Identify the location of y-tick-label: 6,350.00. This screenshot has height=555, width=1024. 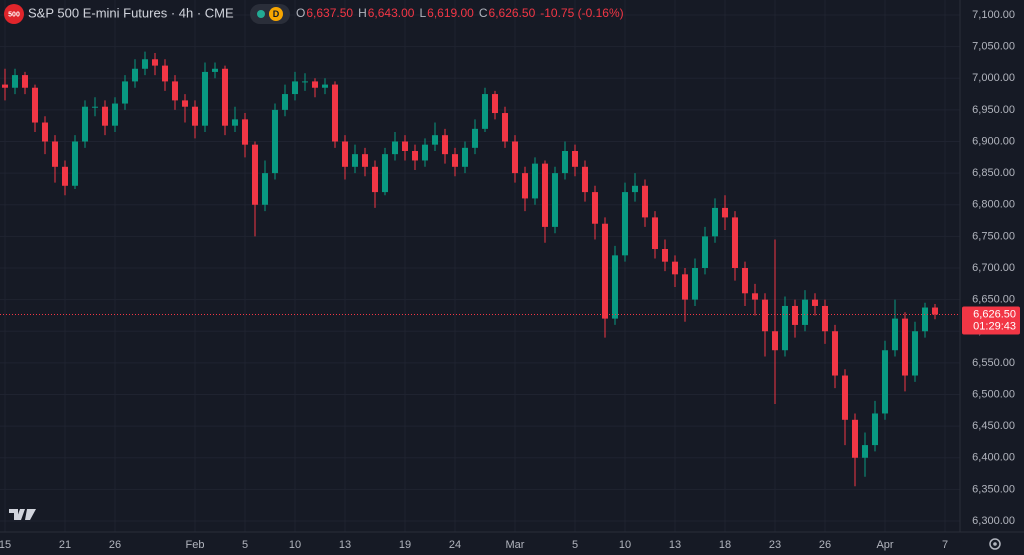
(993, 489).